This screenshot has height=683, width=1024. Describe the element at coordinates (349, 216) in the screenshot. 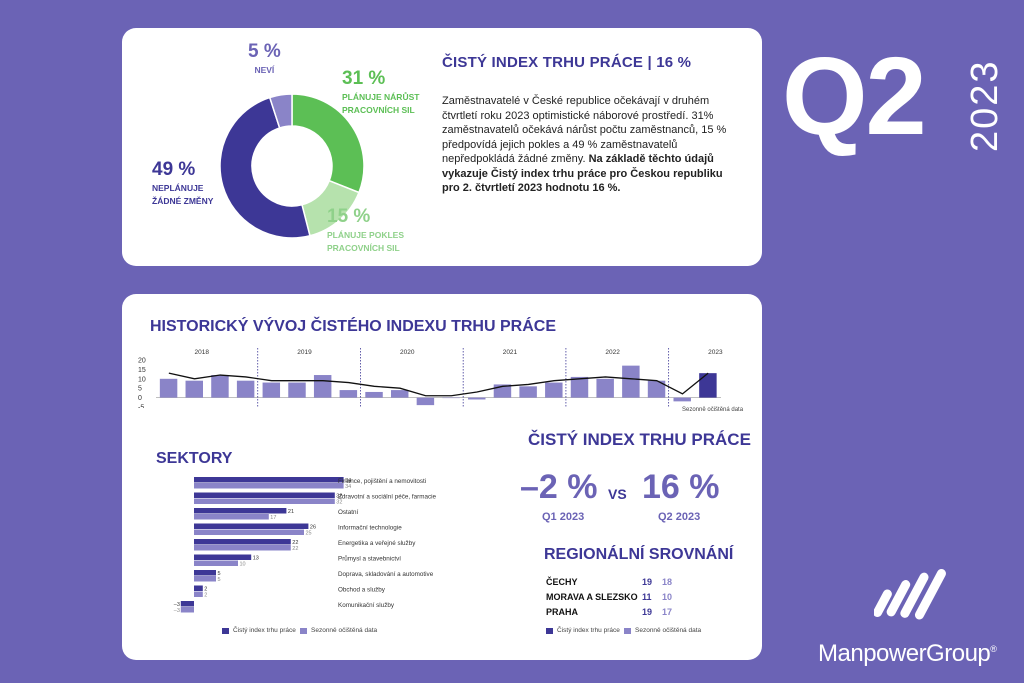

I see `decrease-pct: 15 %` at that location.